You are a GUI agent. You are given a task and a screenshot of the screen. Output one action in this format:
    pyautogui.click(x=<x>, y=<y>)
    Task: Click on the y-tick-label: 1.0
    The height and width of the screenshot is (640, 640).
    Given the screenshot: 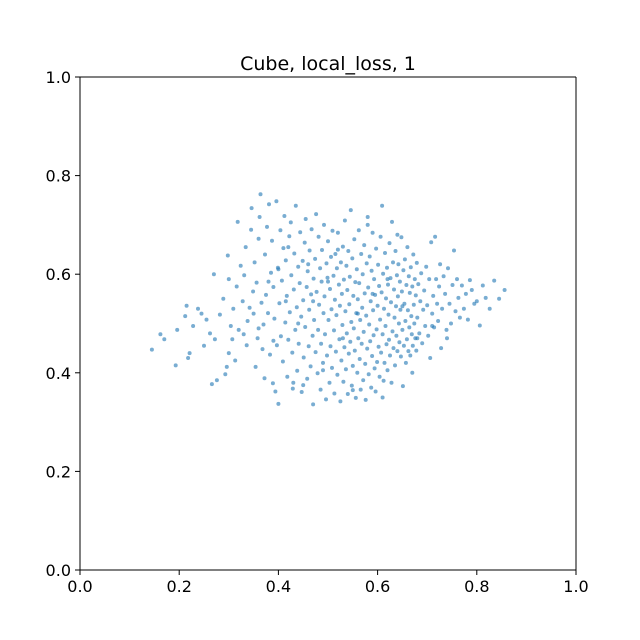 What is the action you would take?
    pyautogui.click(x=58, y=77)
    